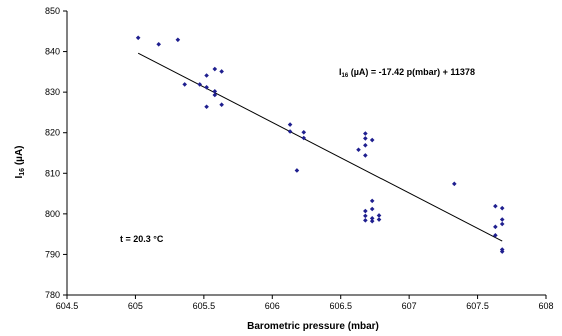  I want to click on y-tick-label: 840, so click(52, 52).